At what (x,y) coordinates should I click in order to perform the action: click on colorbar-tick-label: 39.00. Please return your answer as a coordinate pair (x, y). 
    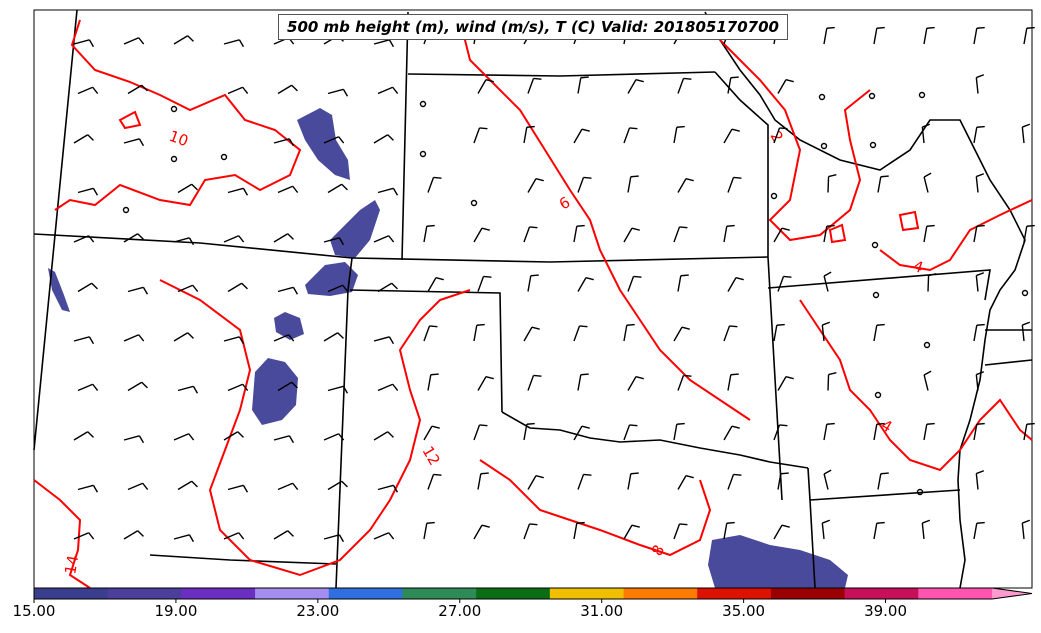
    Looking at the image, I should click on (886, 611).